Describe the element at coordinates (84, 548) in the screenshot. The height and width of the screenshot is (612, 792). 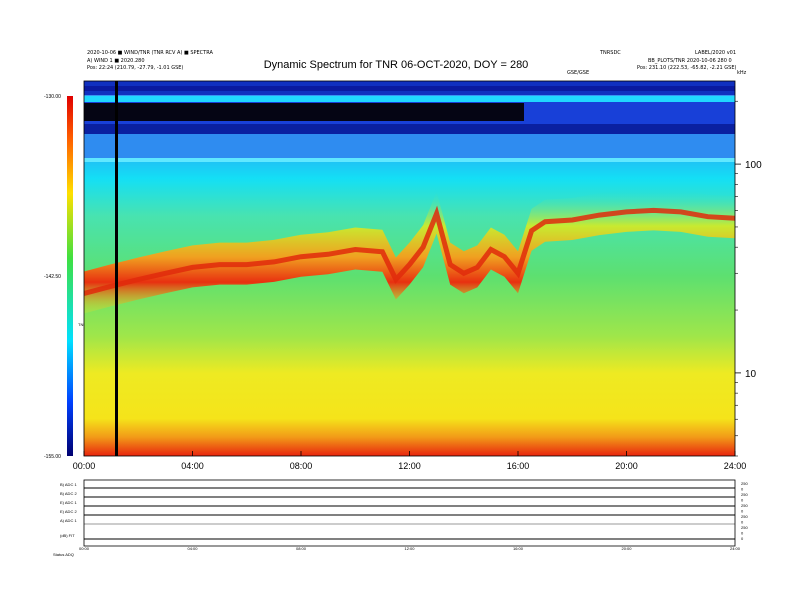
I see `housekeeping-x-label: 00:00` at that location.